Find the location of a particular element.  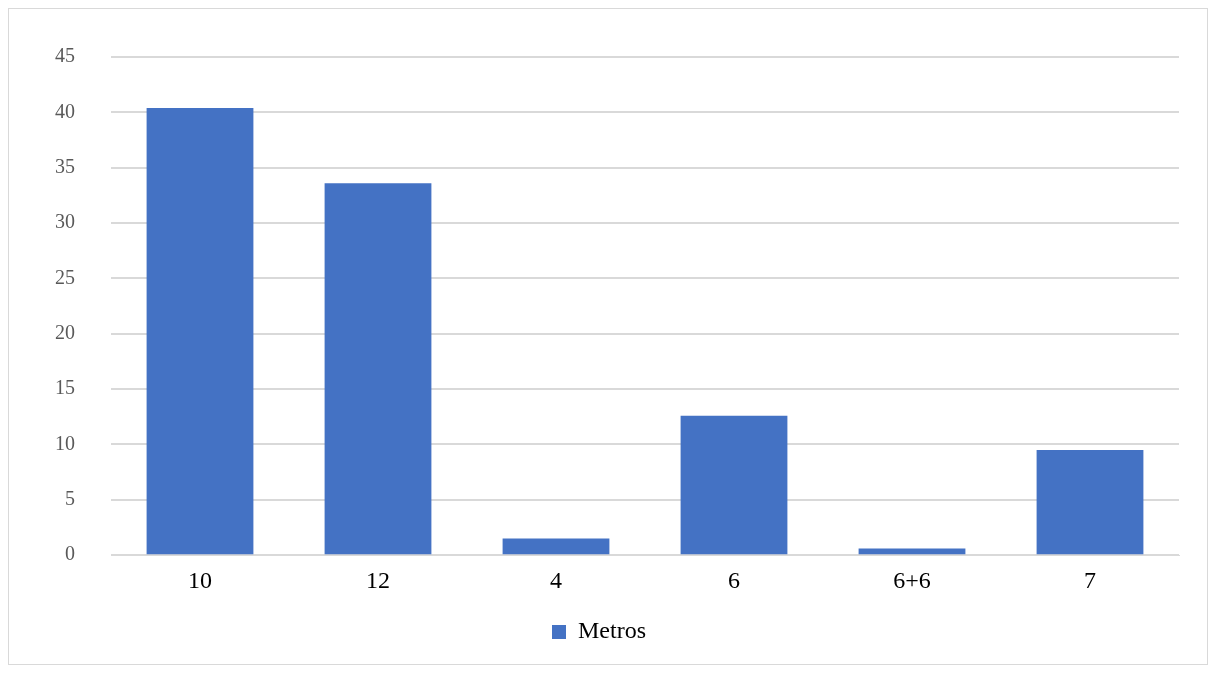

y-tick-label: 40 is located at coordinates (65, 110).